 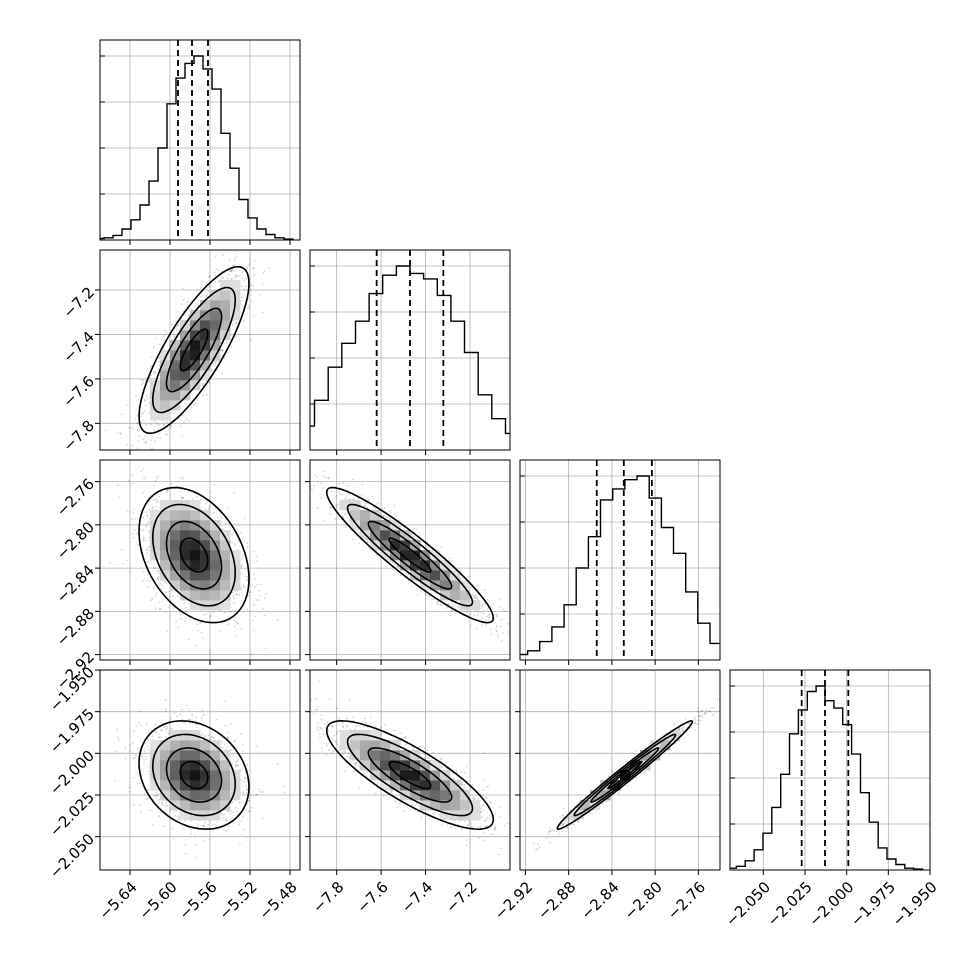 I want to click on panel-3-1: −7.8 −7.6 −7.4 −7.2, so click(x=408, y=793).